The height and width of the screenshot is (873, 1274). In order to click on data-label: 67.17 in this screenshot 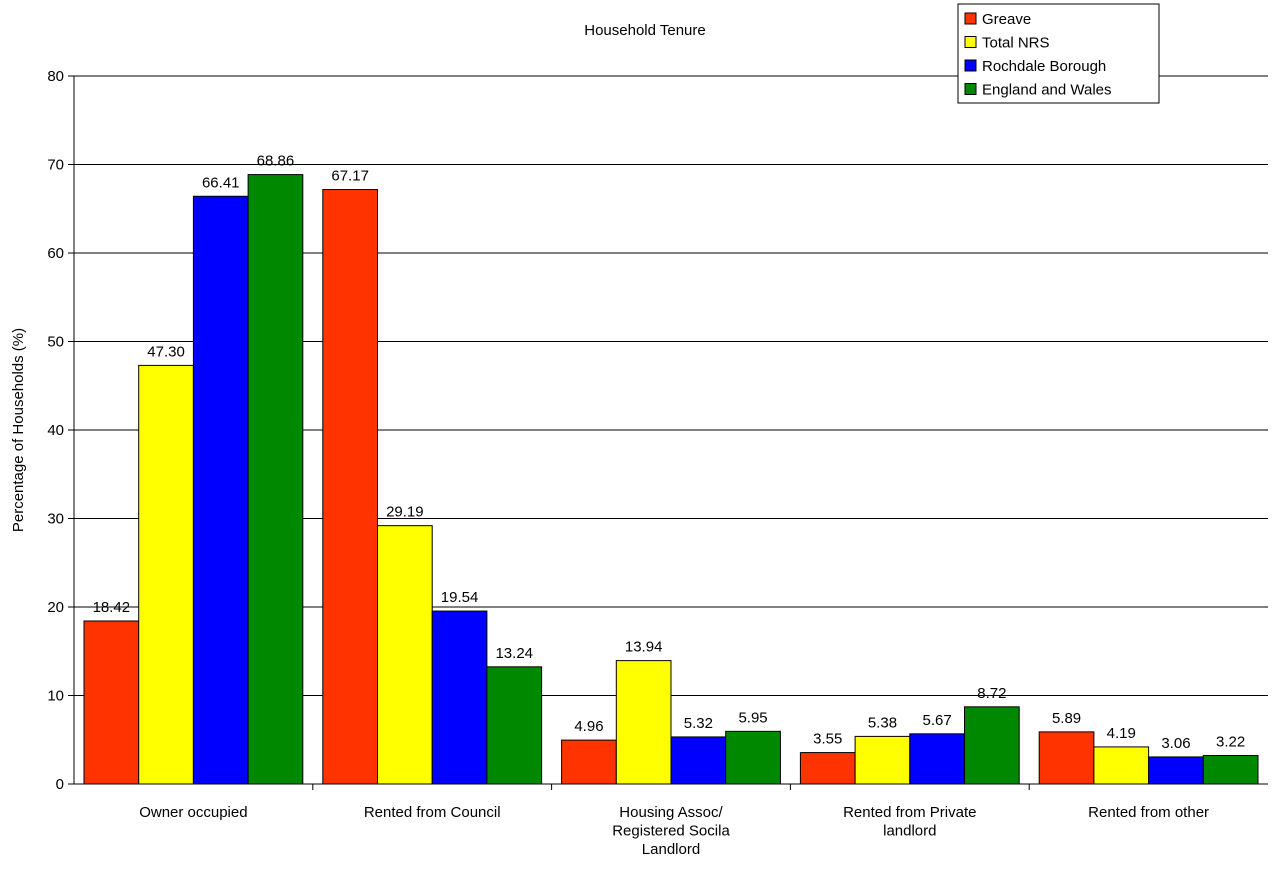, I will do `click(350, 176)`.